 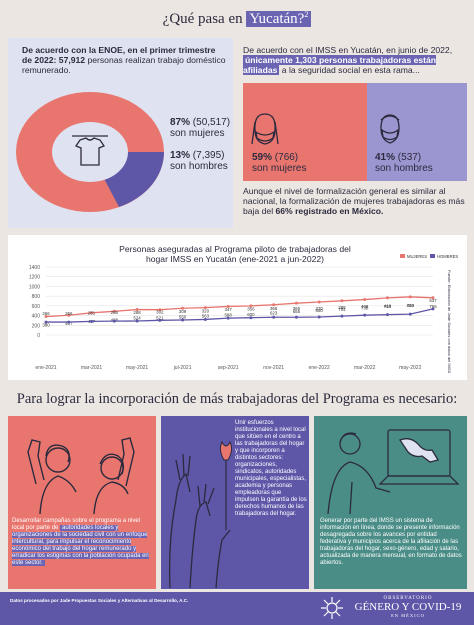 I want to click on imss-note-bold: 66% registrado en México., so click(x=329, y=211).